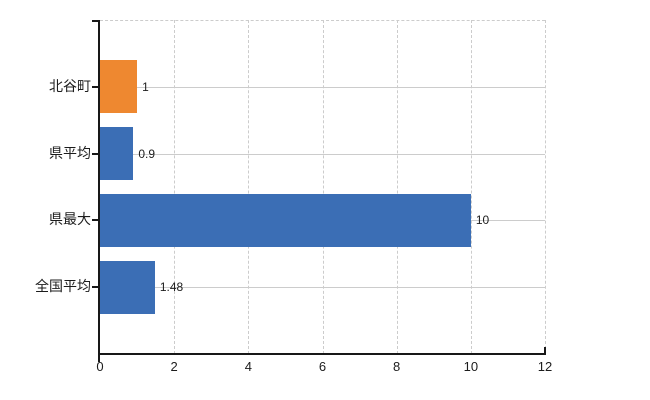 The image size is (650, 400). What do you see at coordinates (99, 191) in the screenshot?
I see `y-axis-line` at bounding box center [99, 191].